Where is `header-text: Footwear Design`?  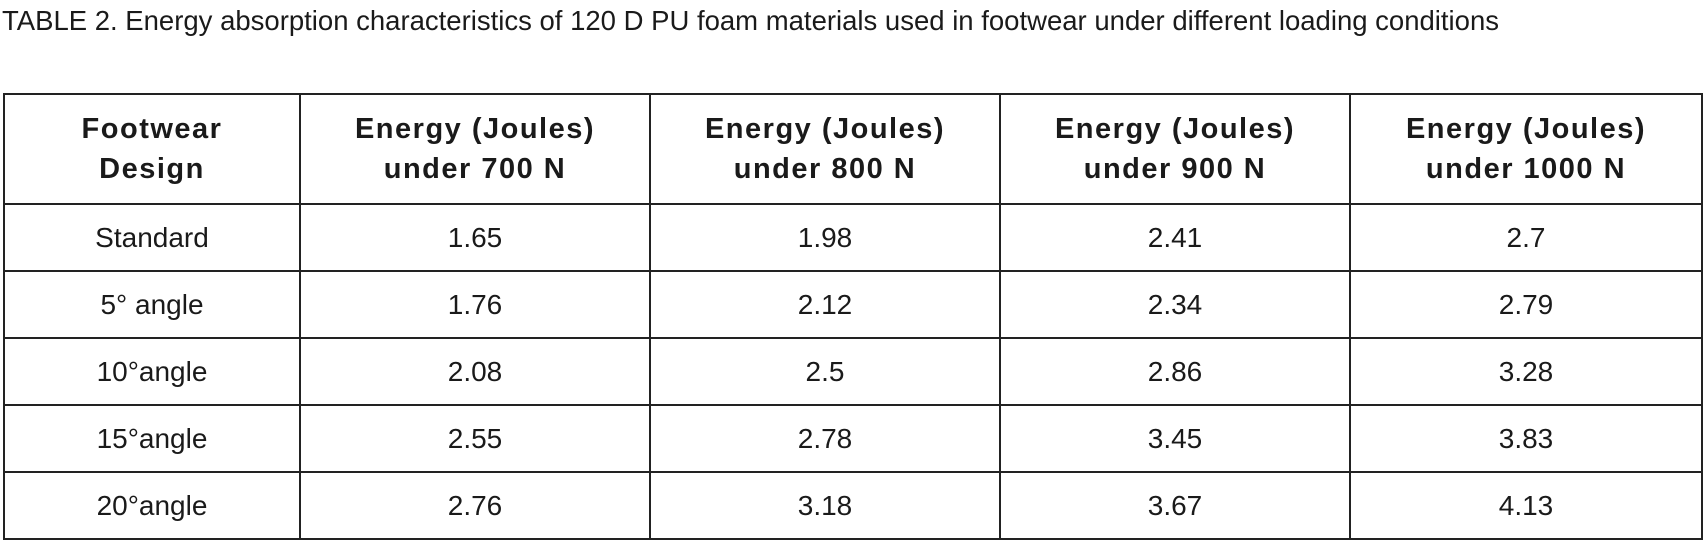 header-text: Footwear Design is located at coordinates (152, 149).